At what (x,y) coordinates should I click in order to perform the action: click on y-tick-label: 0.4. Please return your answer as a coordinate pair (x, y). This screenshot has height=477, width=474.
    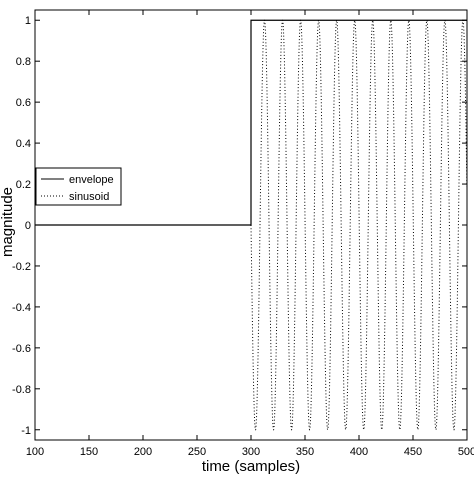
    Looking at the image, I should click on (23, 144).